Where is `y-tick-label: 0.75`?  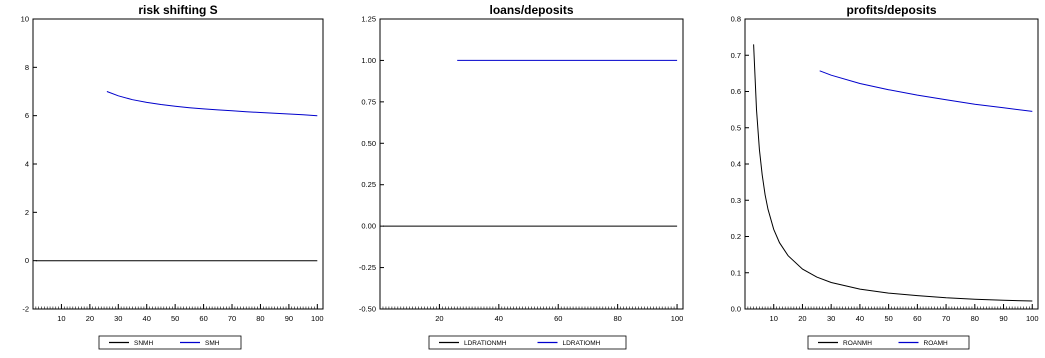 y-tick-label: 0.75 is located at coordinates (368, 101).